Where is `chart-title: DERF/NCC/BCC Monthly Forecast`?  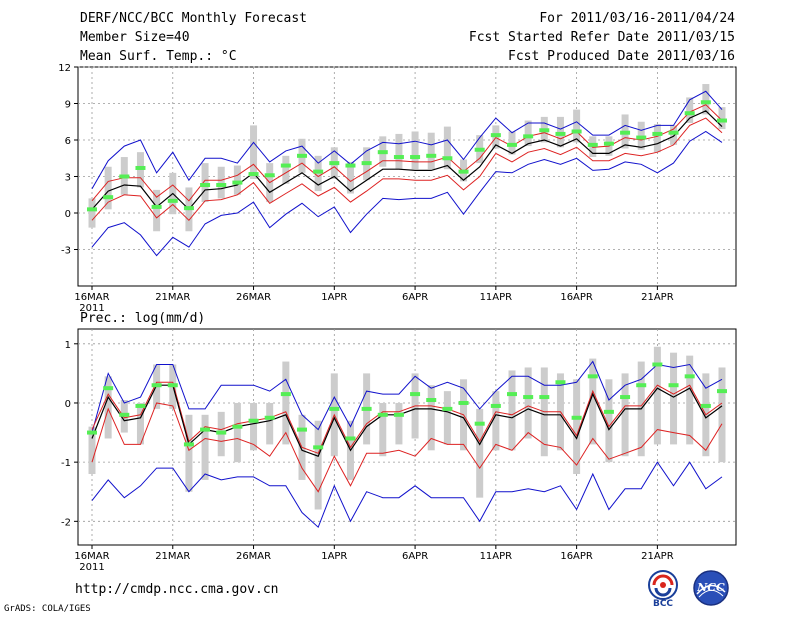 chart-title: DERF/NCC/BCC Monthly Forecast is located at coordinates (193, 18).